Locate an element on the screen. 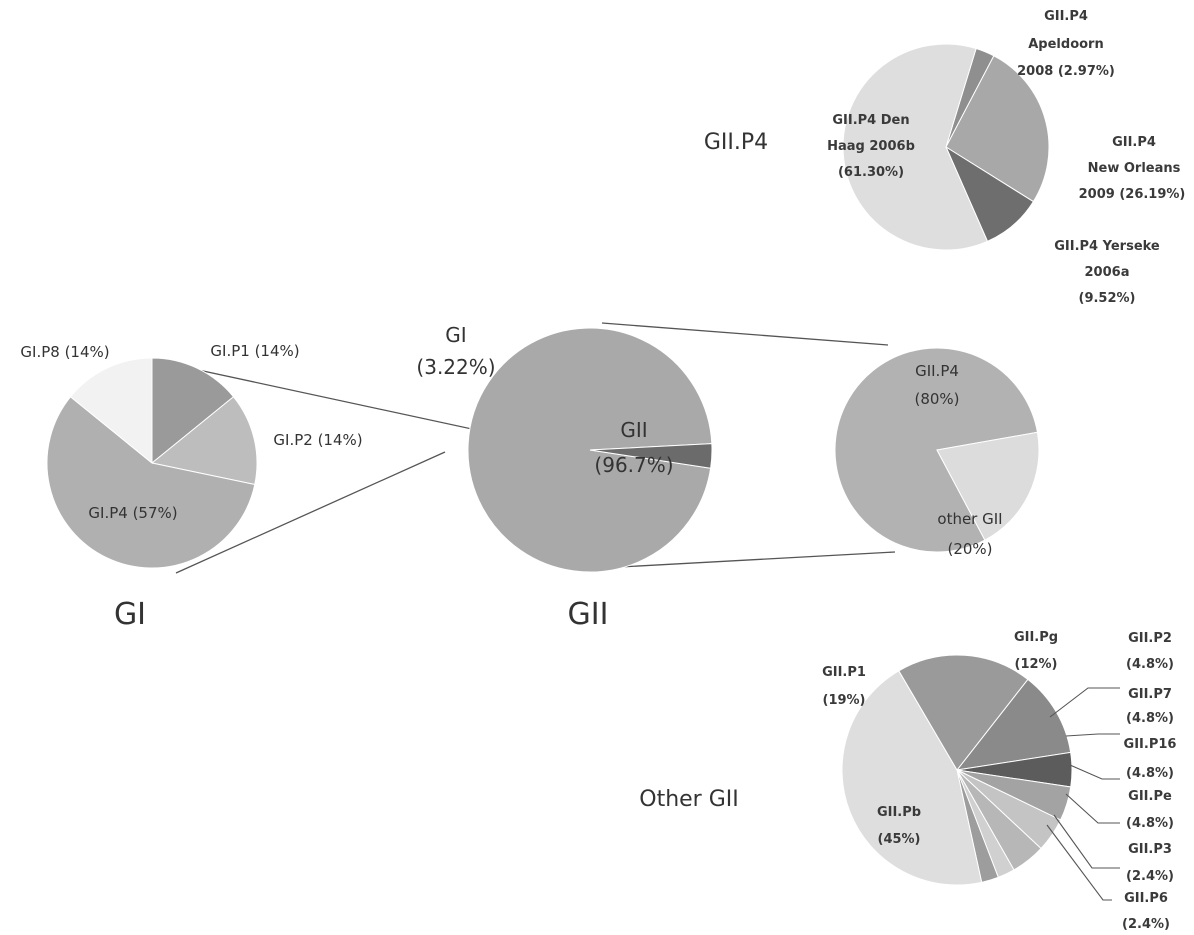  label-gi-p2: GI.P2 (14%) is located at coordinates (317, 440).